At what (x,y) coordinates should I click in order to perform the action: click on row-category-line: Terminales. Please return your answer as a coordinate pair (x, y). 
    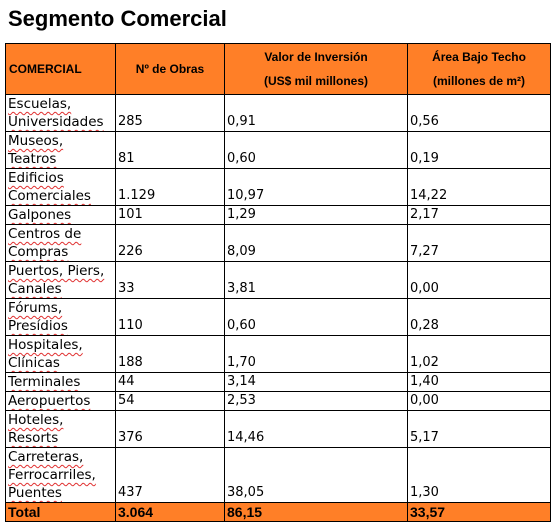
    Looking at the image, I should click on (44, 382).